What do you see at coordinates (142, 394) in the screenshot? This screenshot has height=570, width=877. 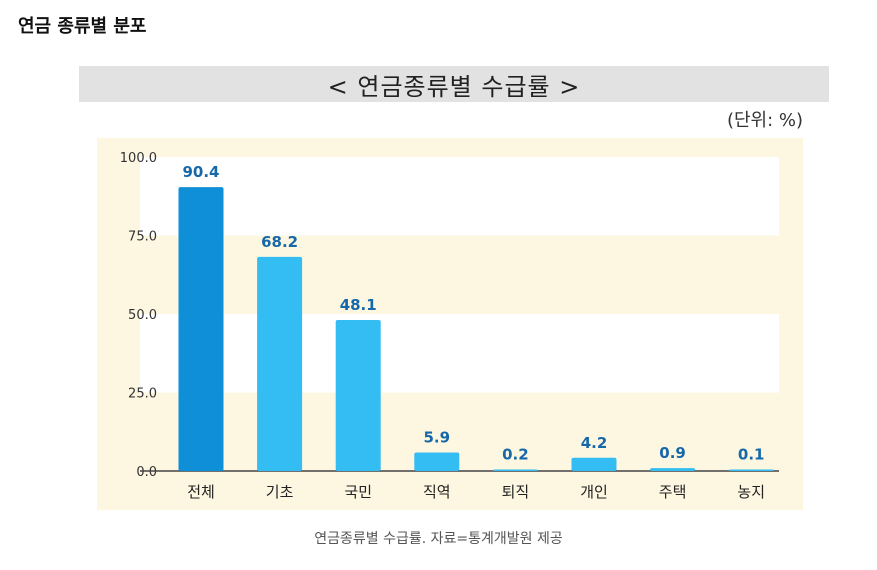 I see `y-tick-label: 25.0` at bounding box center [142, 394].